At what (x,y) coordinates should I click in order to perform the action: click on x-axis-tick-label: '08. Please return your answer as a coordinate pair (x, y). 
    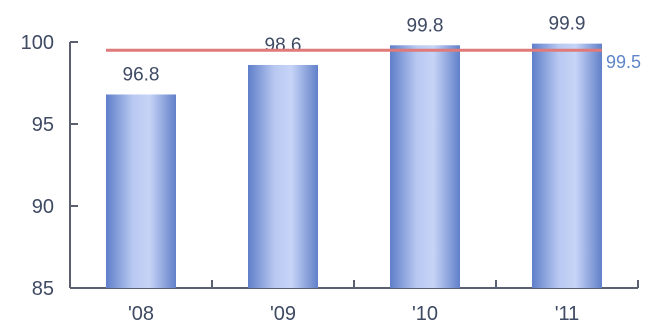
    Looking at the image, I should click on (141, 314).